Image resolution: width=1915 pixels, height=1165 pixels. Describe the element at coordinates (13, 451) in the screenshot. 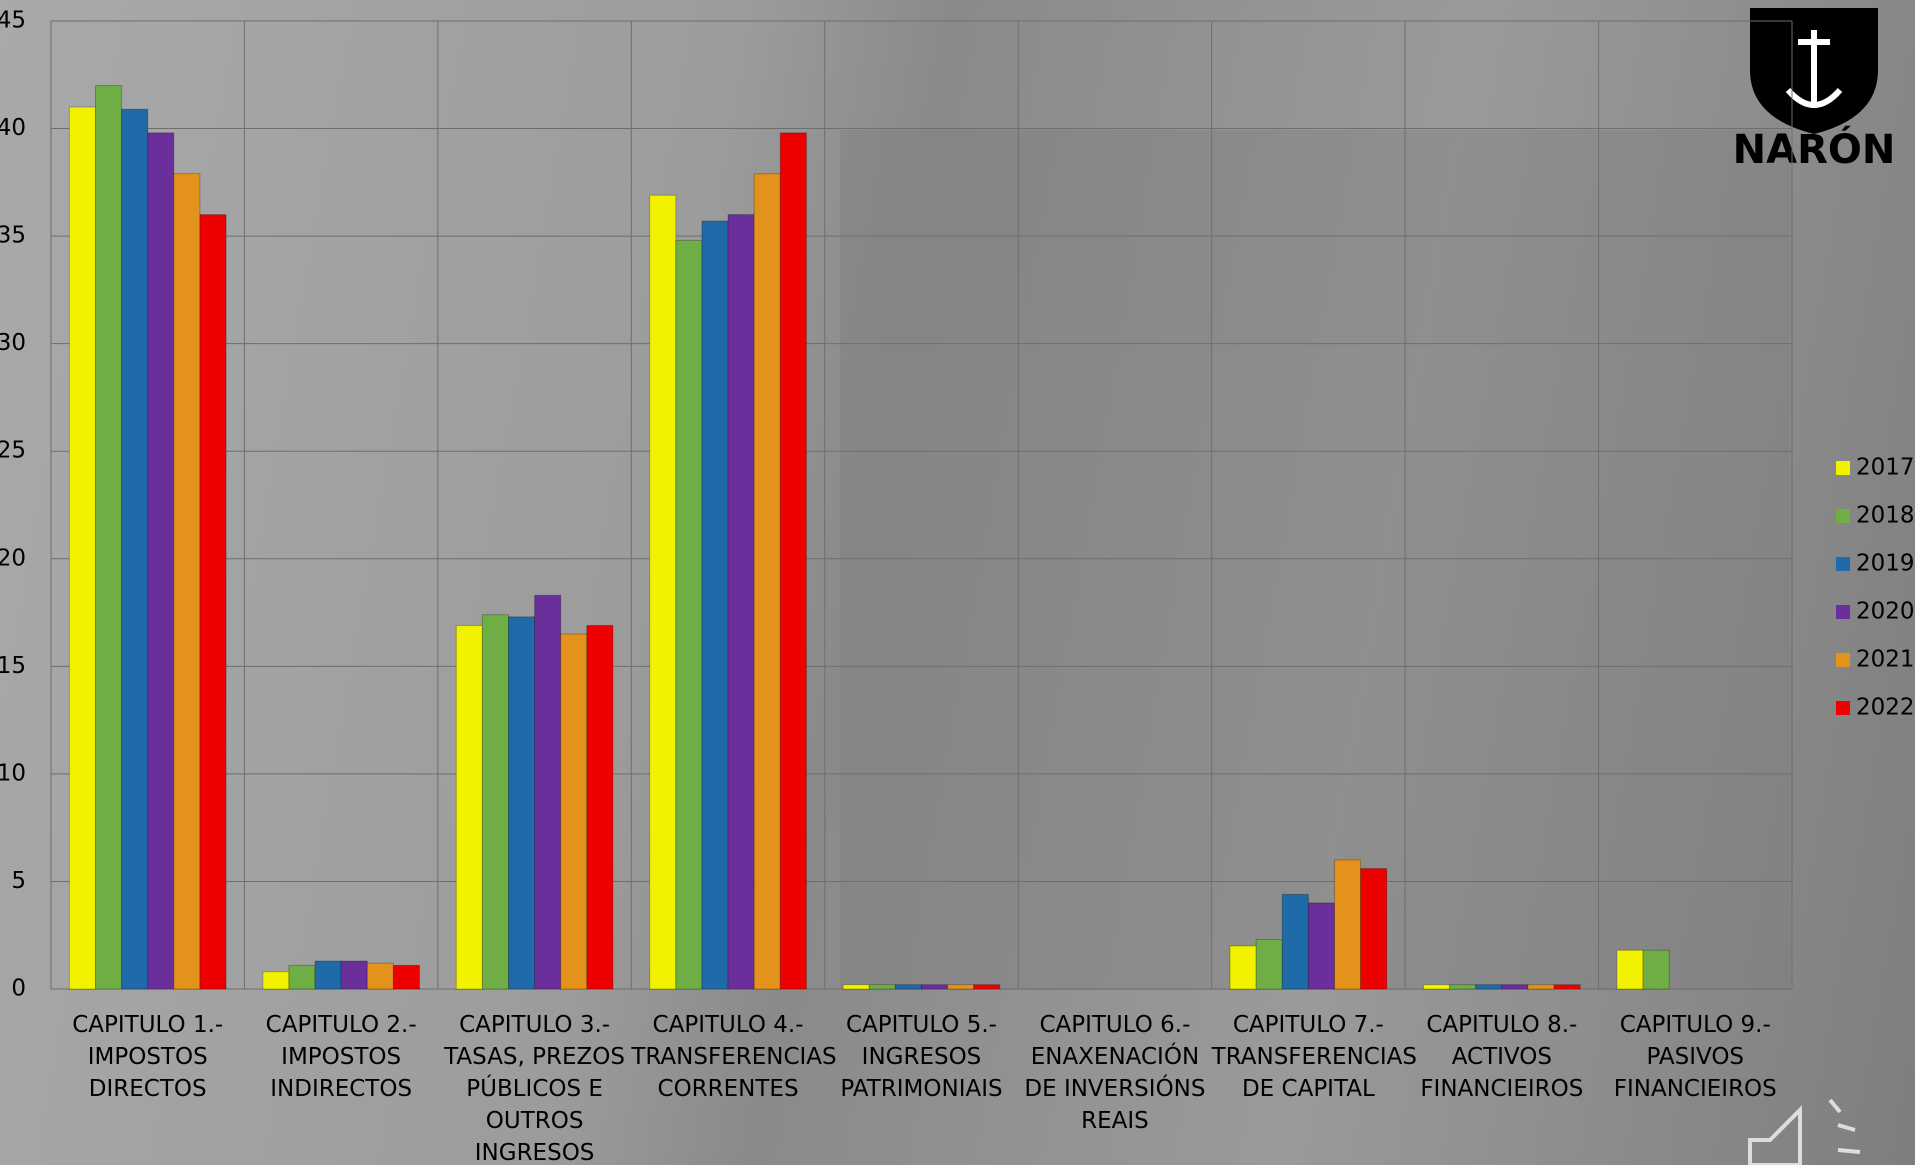

I see `y-tick-label: 25` at that location.